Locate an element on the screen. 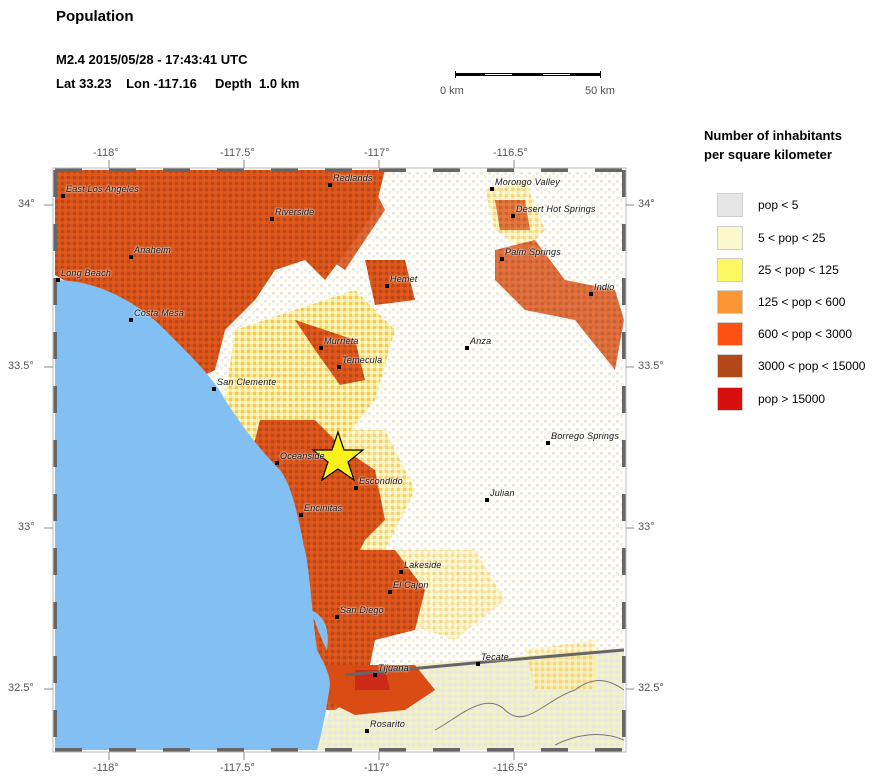  city-label: East Los Angeles is located at coordinates (102, 189).